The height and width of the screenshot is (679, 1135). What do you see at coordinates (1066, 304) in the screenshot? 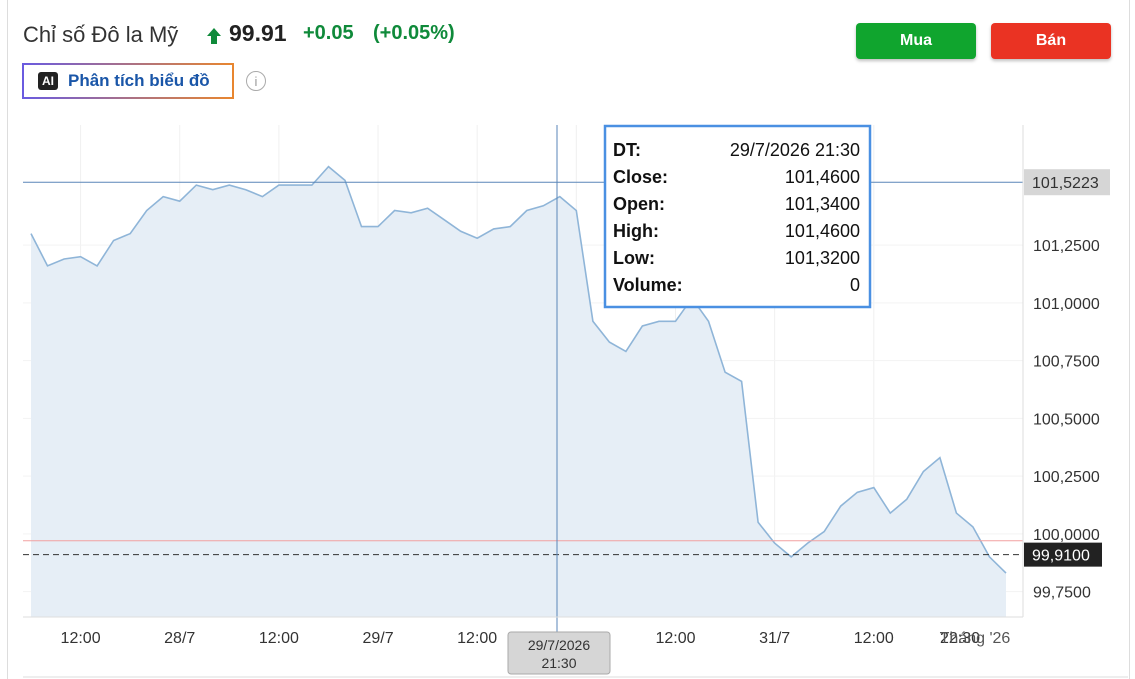
I see `y-tick-label: 101,0000` at bounding box center [1066, 304].